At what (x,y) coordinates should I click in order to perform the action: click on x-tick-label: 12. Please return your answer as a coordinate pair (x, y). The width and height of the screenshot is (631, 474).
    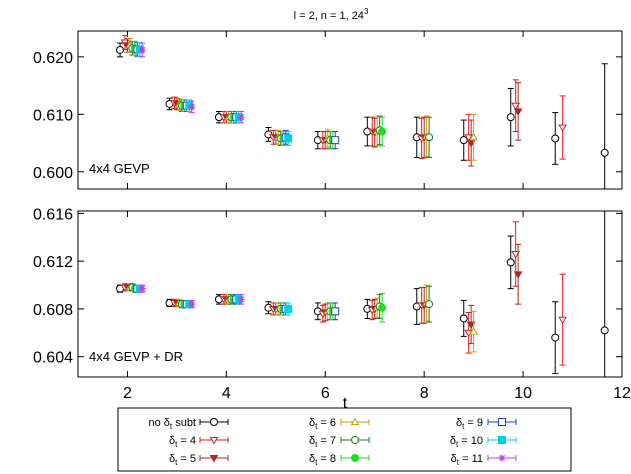
    Looking at the image, I should click on (622, 393).